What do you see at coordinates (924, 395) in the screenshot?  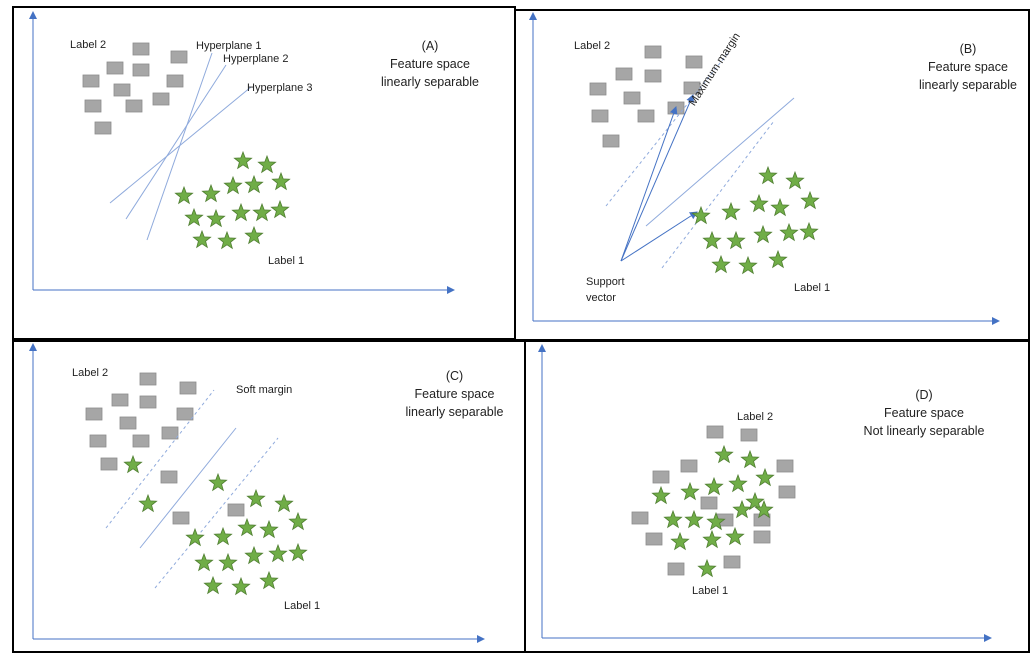 I see `panel-letter: (D)` at bounding box center [924, 395].